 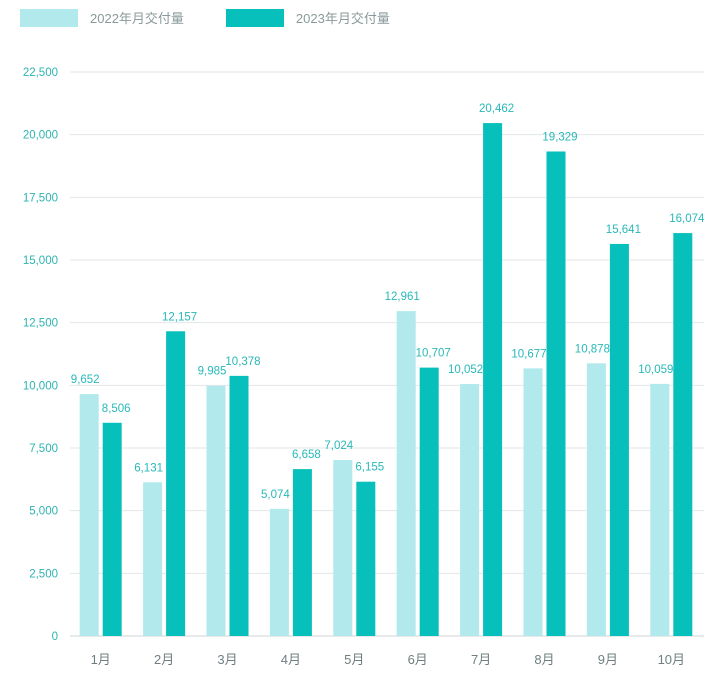 What do you see at coordinates (369, 468) in the screenshot?
I see `data-label: 6,155` at bounding box center [369, 468].